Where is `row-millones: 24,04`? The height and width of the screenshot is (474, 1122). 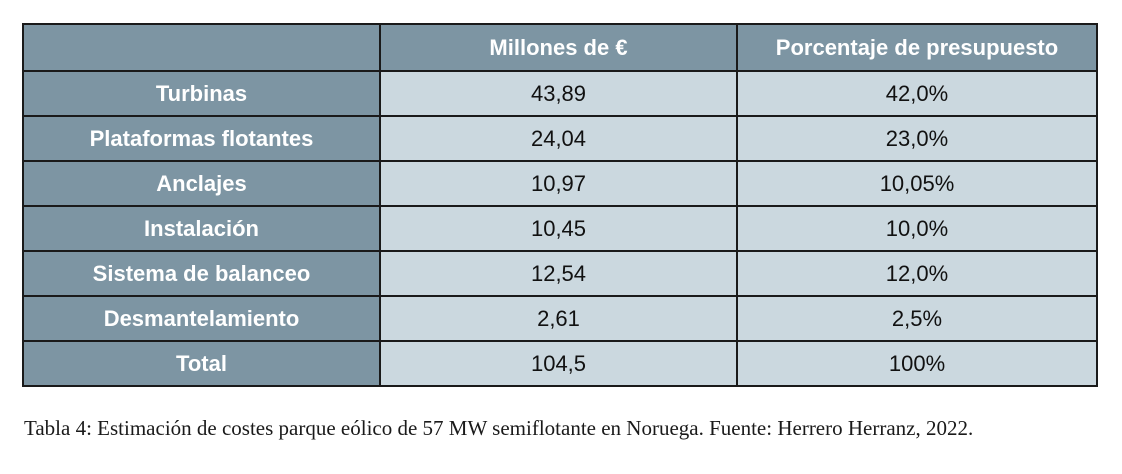 row-millones: 24,04 is located at coordinates (558, 138).